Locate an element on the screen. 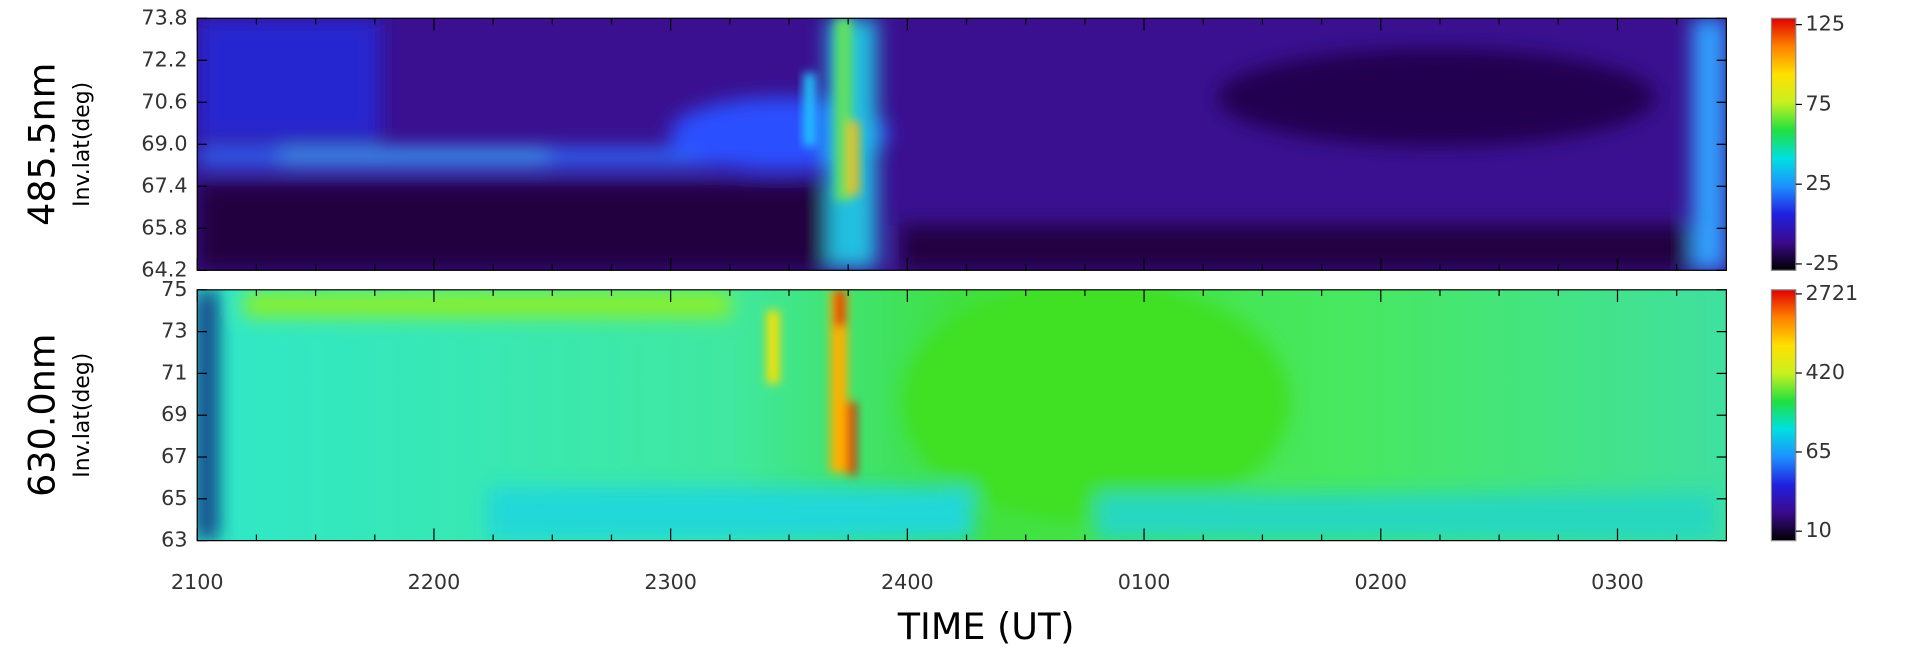 This screenshot has height=649, width=1909. colorbar-tick-label: 10 is located at coordinates (1819, 530).